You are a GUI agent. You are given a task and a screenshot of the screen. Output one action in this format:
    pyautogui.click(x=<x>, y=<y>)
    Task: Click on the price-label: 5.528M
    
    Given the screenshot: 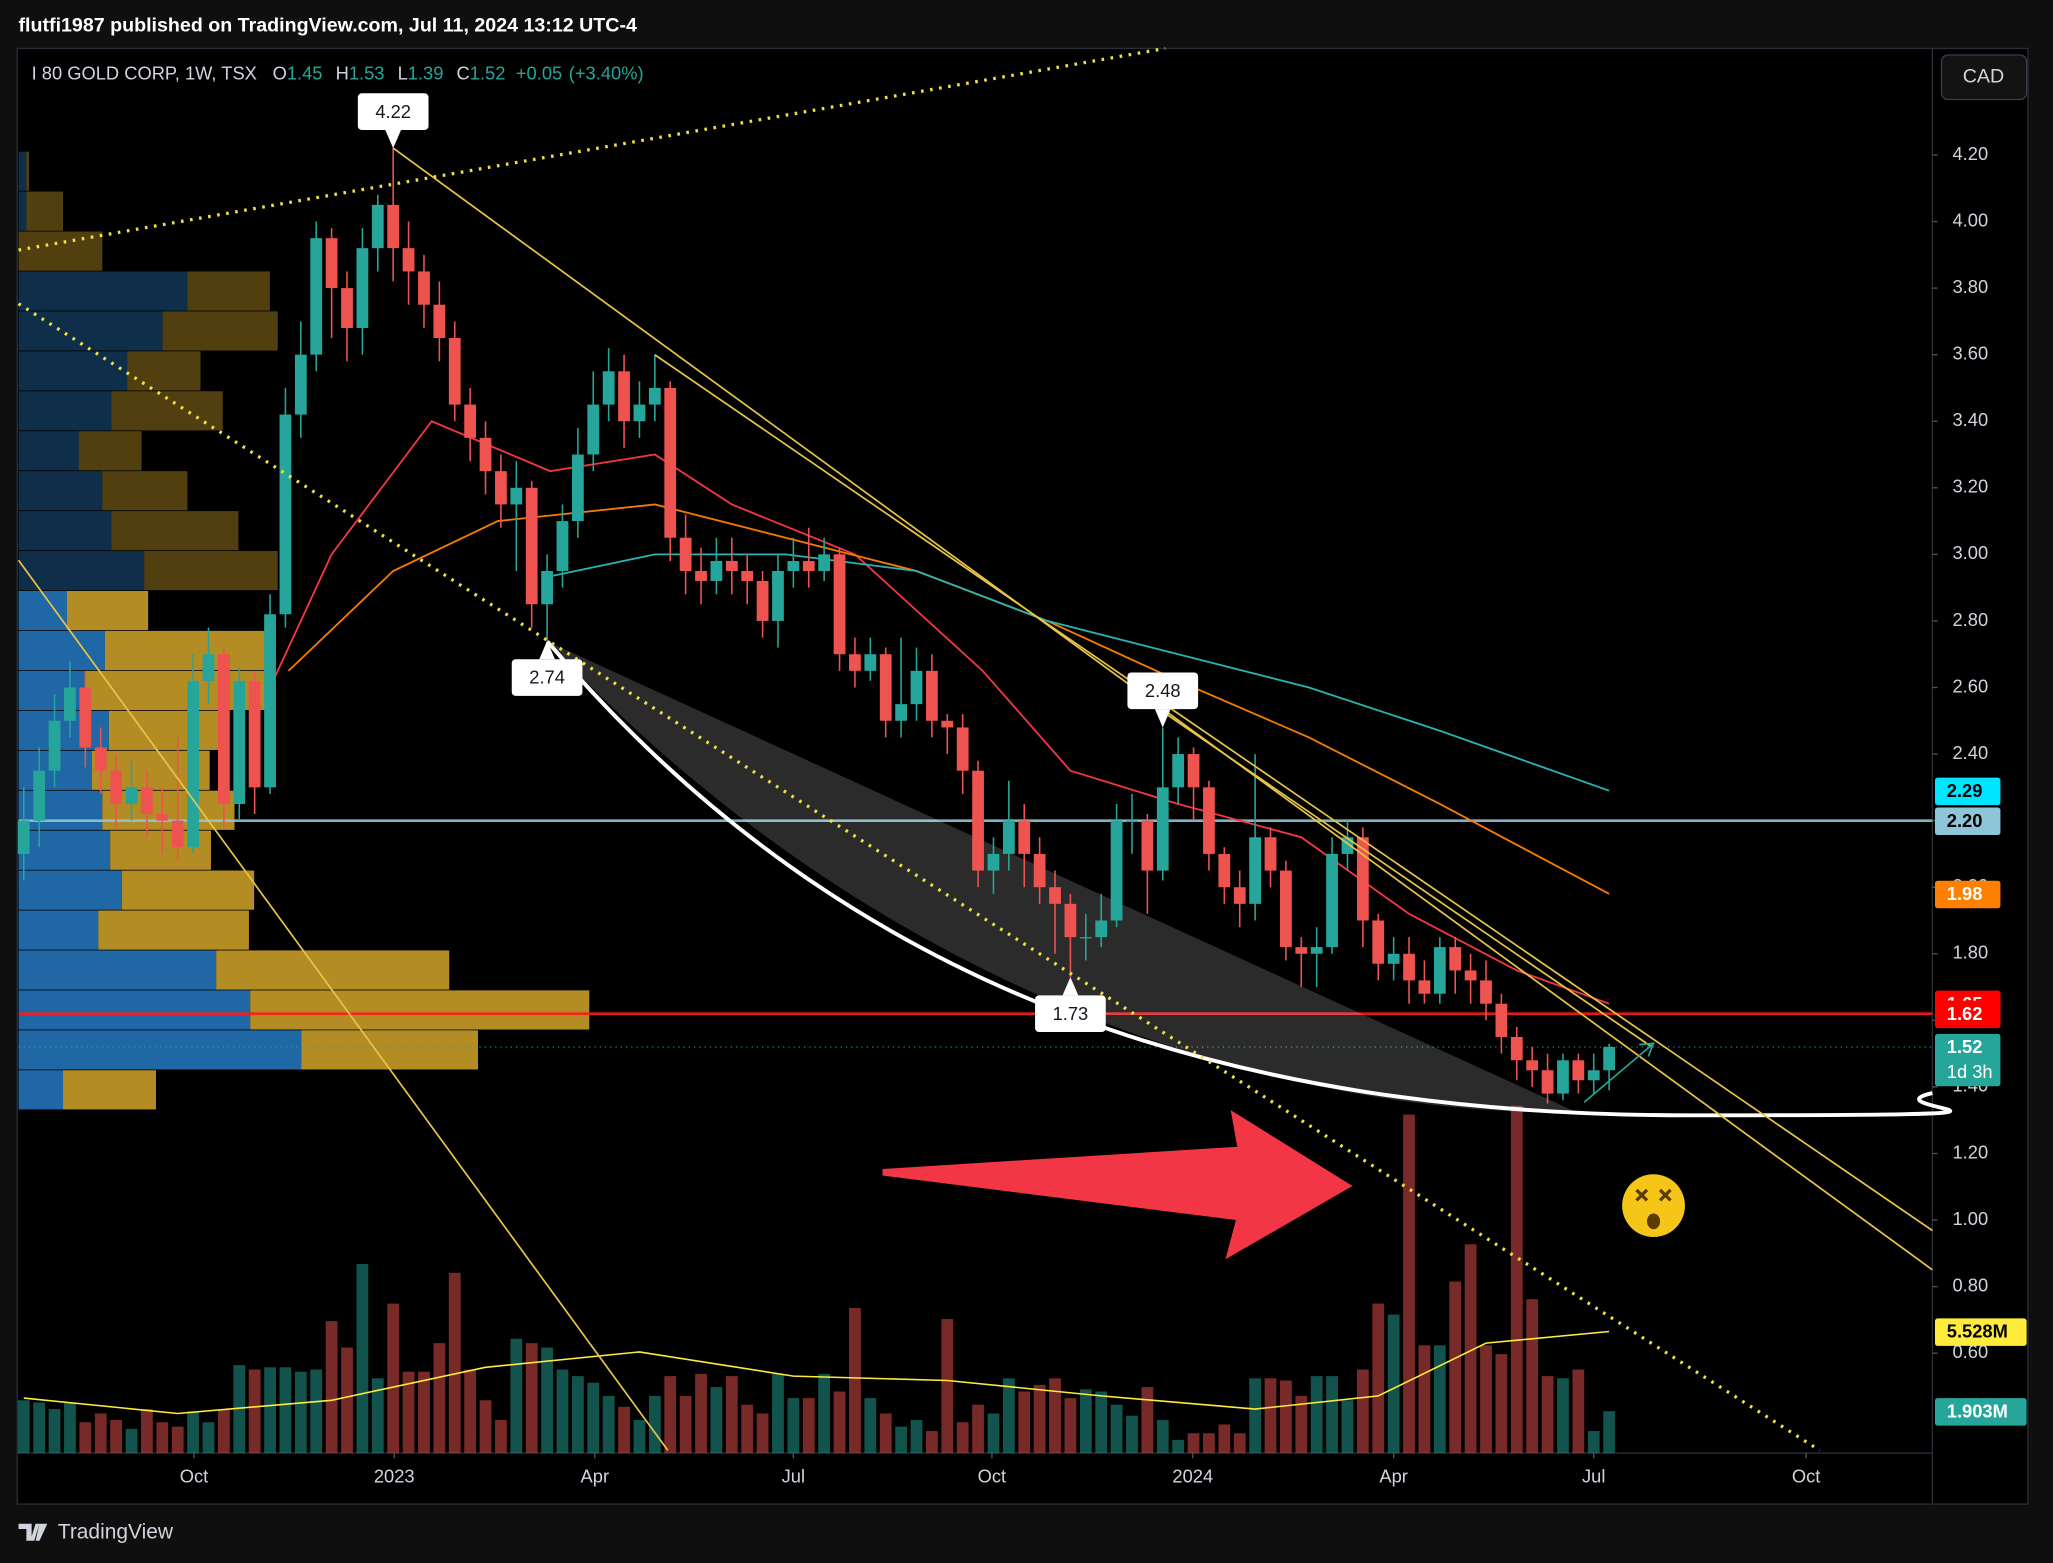 What is the action you would take?
    pyautogui.click(x=1977, y=1331)
    